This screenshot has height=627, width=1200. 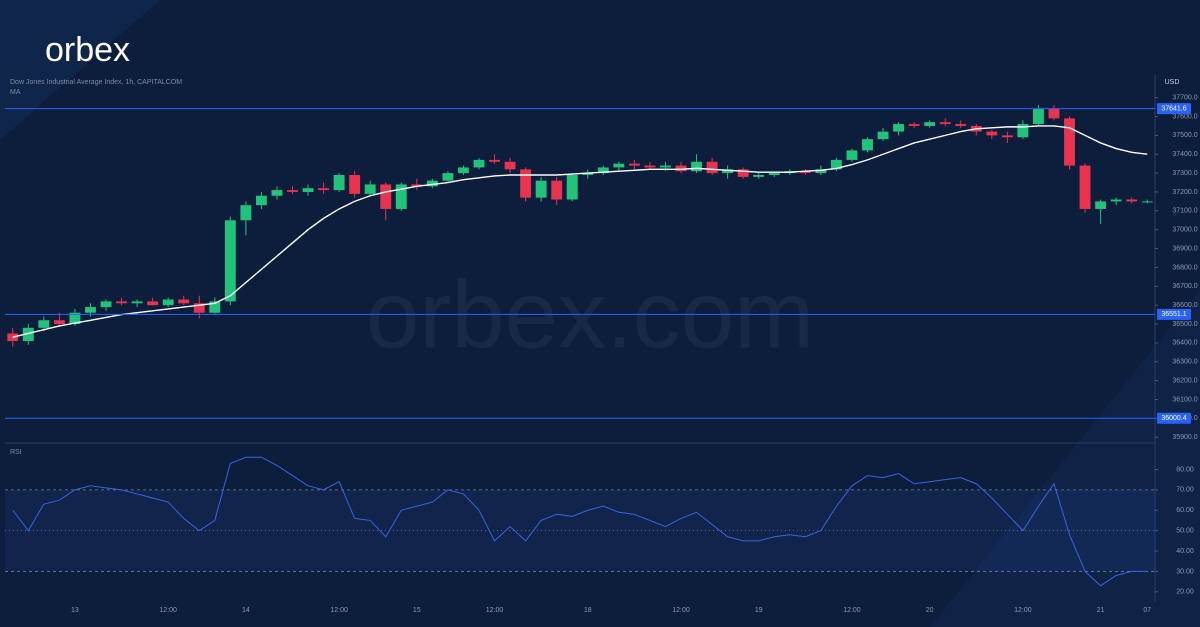 What do you see at coordinates (1184, 135) in the screenshot?
I see `y-tick-label: 37500.0` at bounding box center [1184, 135].